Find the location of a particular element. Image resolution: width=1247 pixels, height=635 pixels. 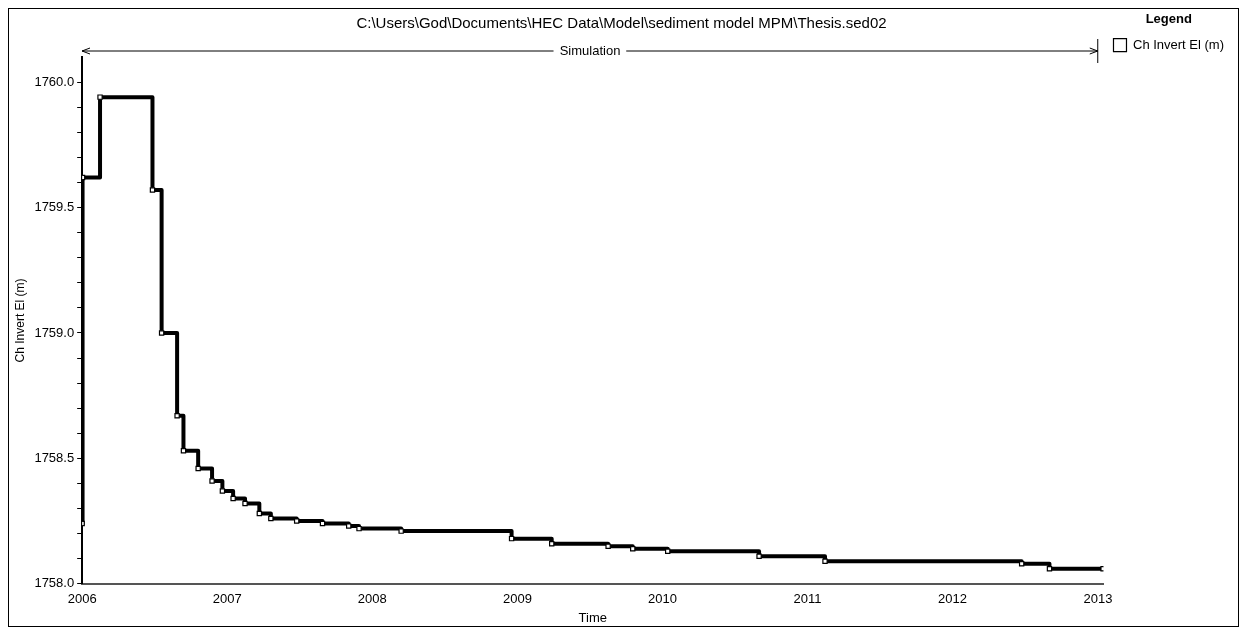

y-tick-label: 1760.0 is located at coordinates (54, 81).